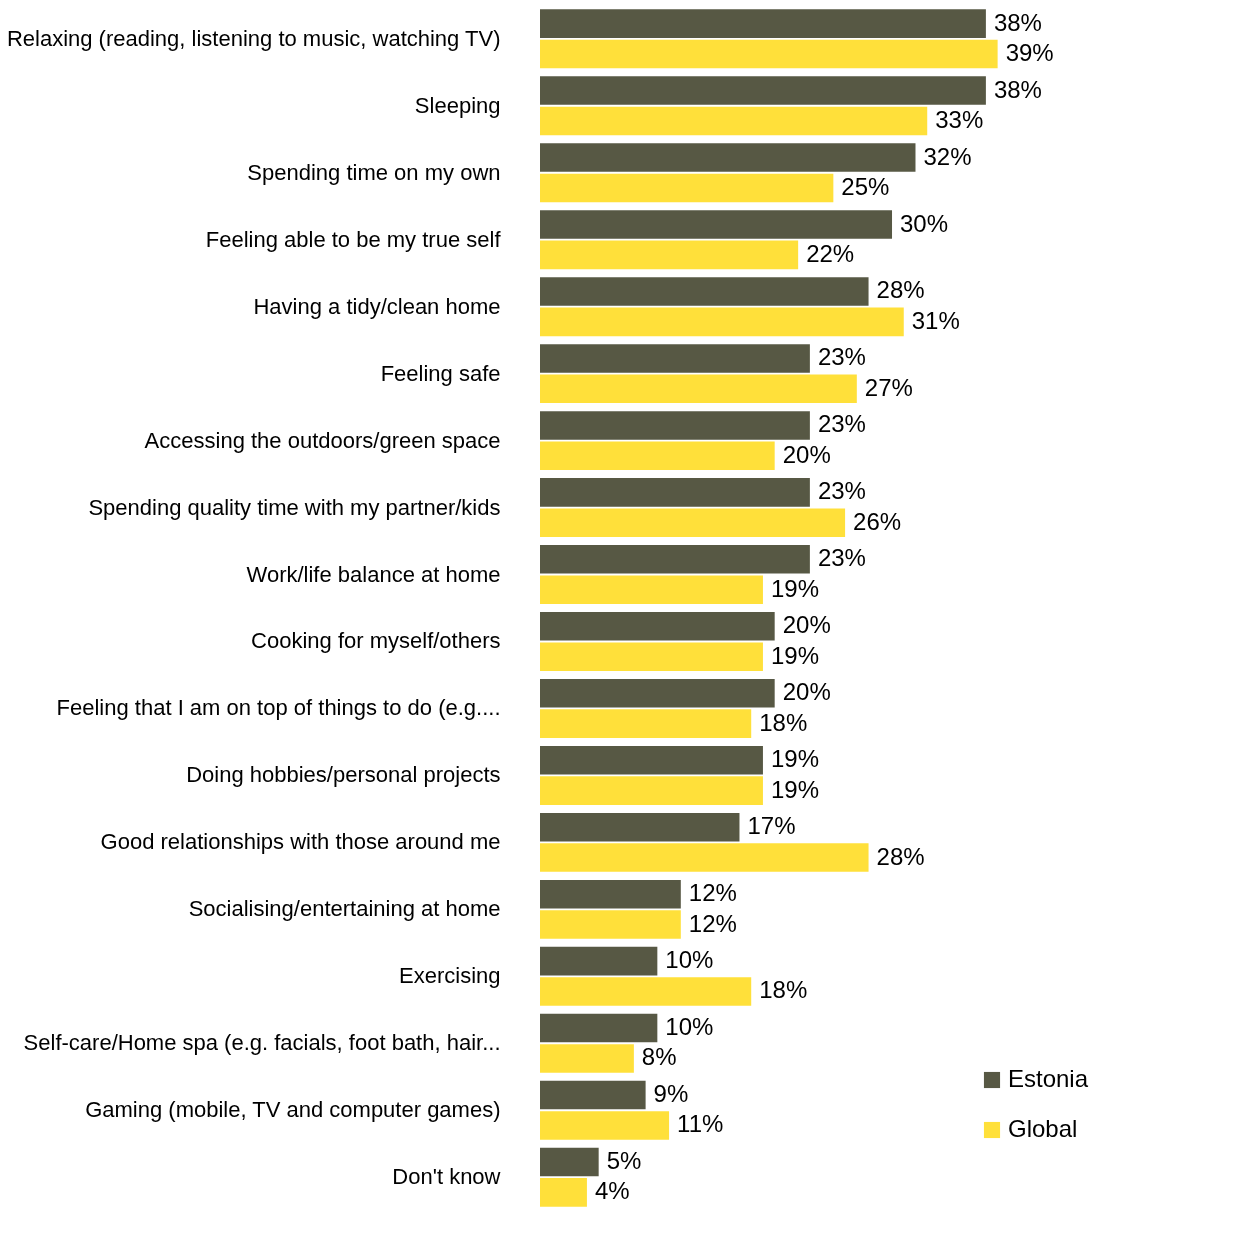 The image size is (1258, 1253). Describe the element at coordinates (294, 507) in the screenshot. I see `y-tick-label: Spending quality time with my partner/kids` at that location.